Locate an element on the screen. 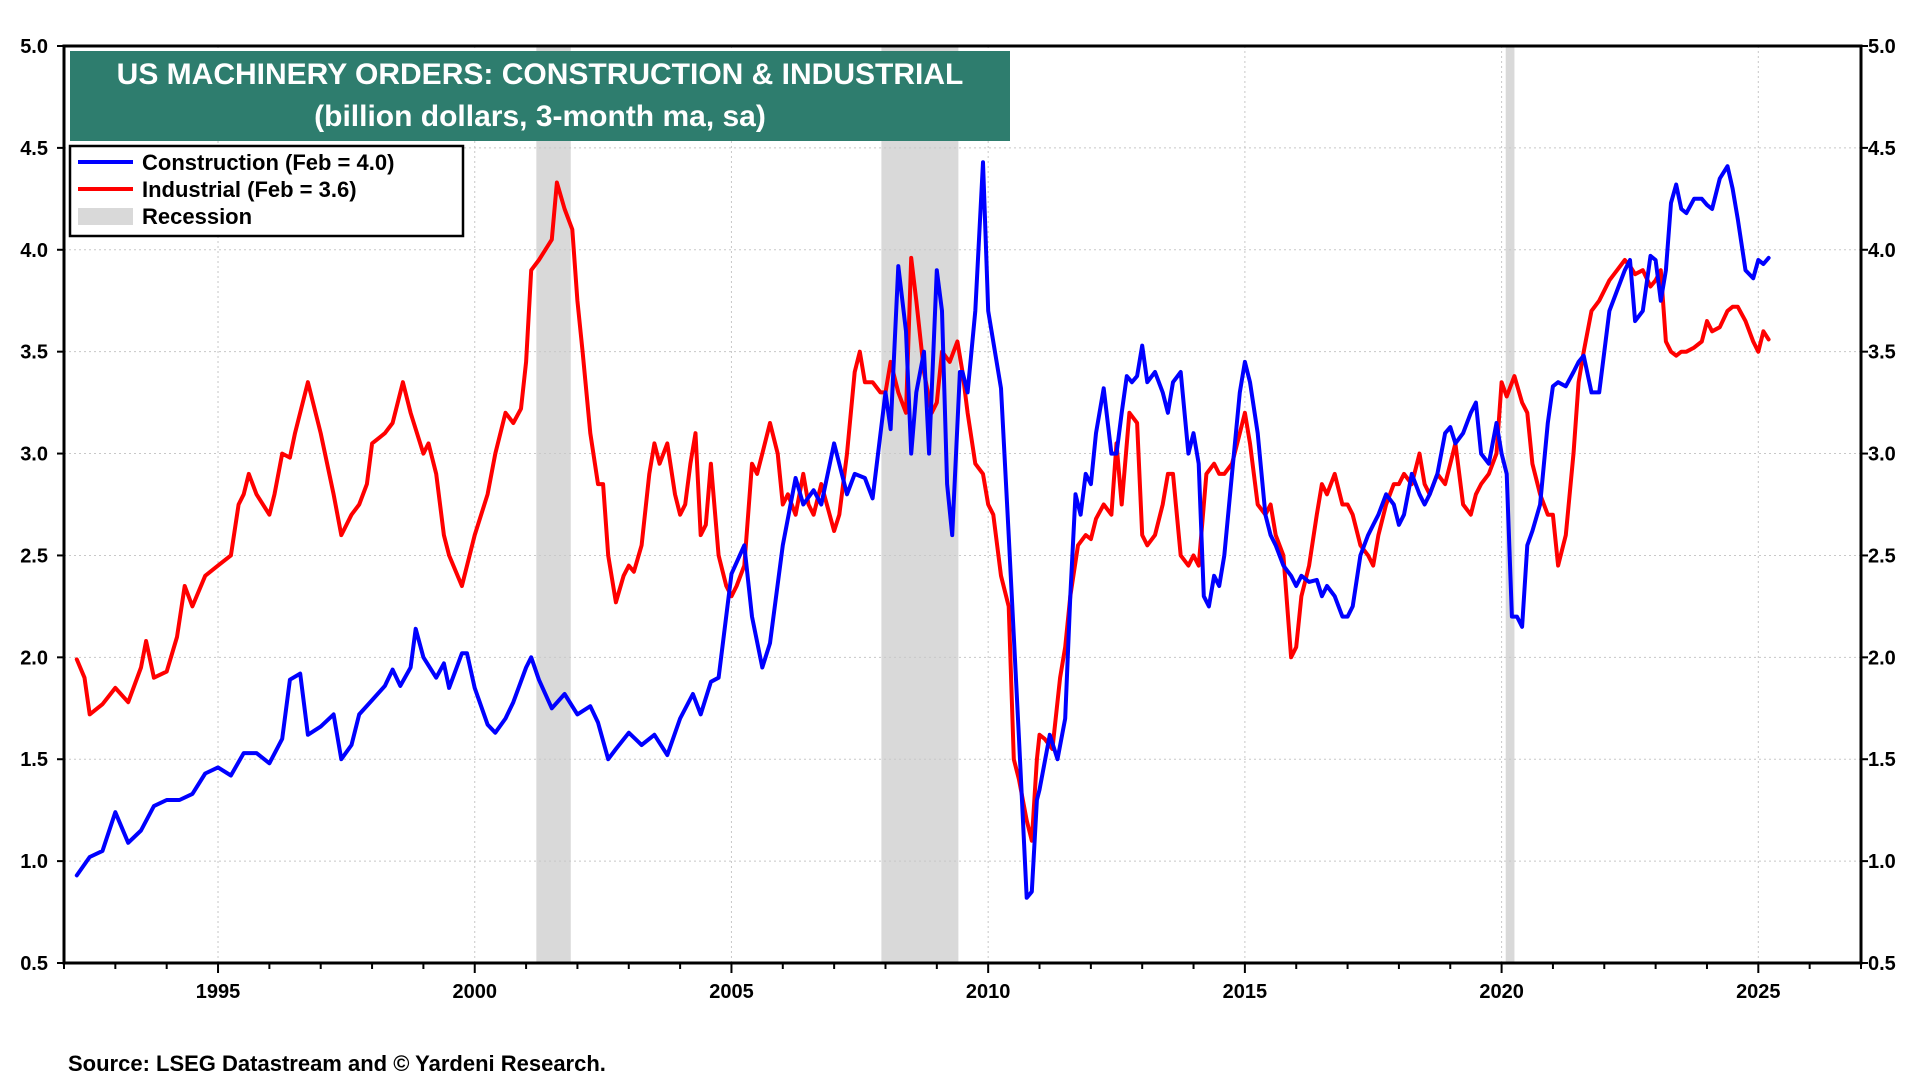  y-tick-label-right-9: 5.0 is located at coordinates (1882, 47).